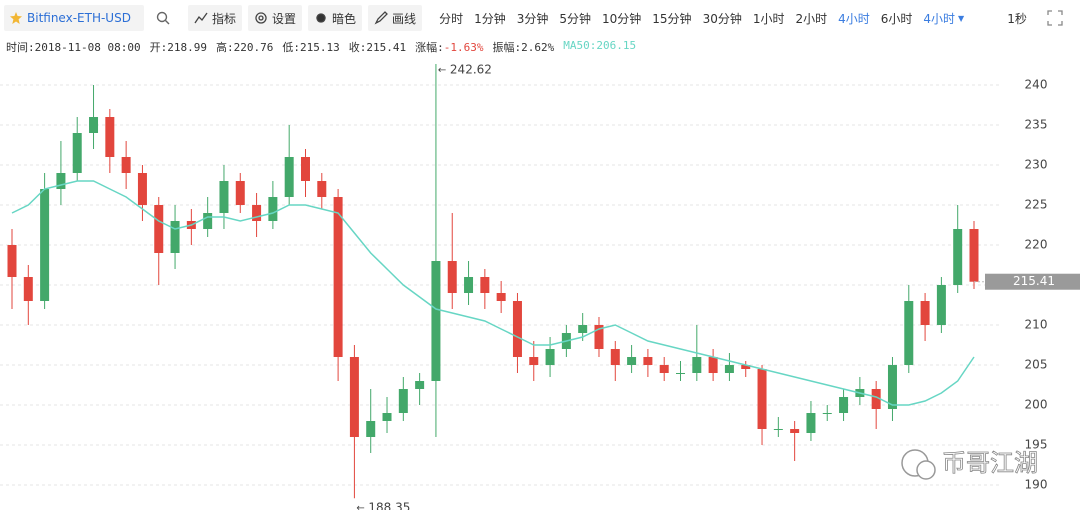 This screenshot has width=1080, height=510. I want to click on tool-button: 指标, so click(215, 18).